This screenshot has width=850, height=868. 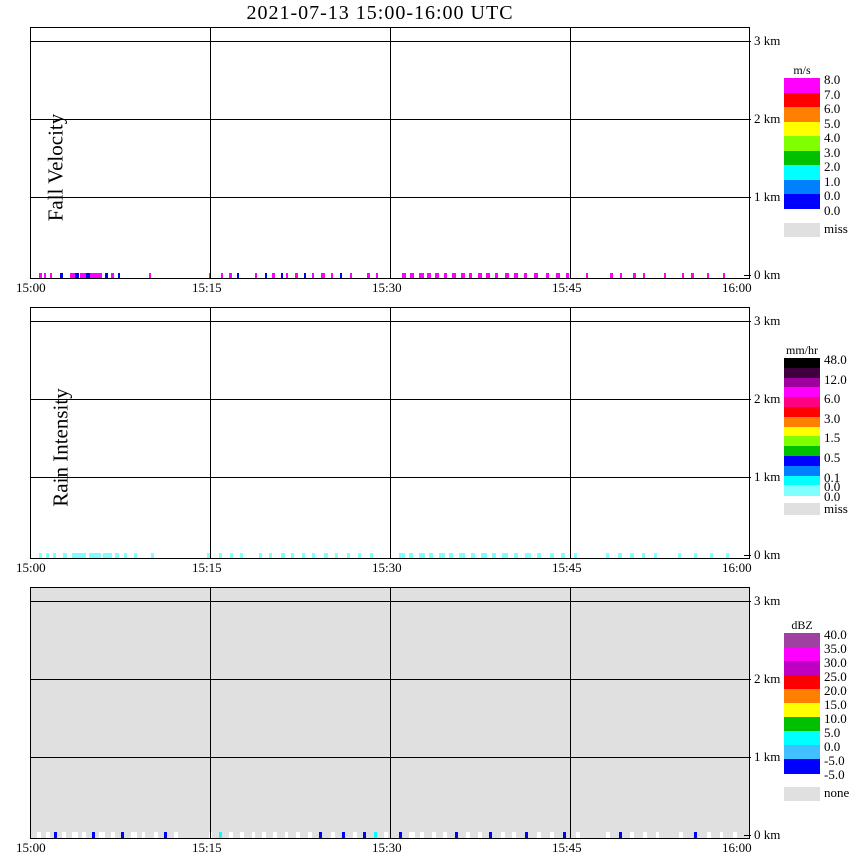 What do you see at coordinates (832, 732) in the screenshot?
I see `colorbar-tick-label: 5.0` at bounding box center [832, 732].